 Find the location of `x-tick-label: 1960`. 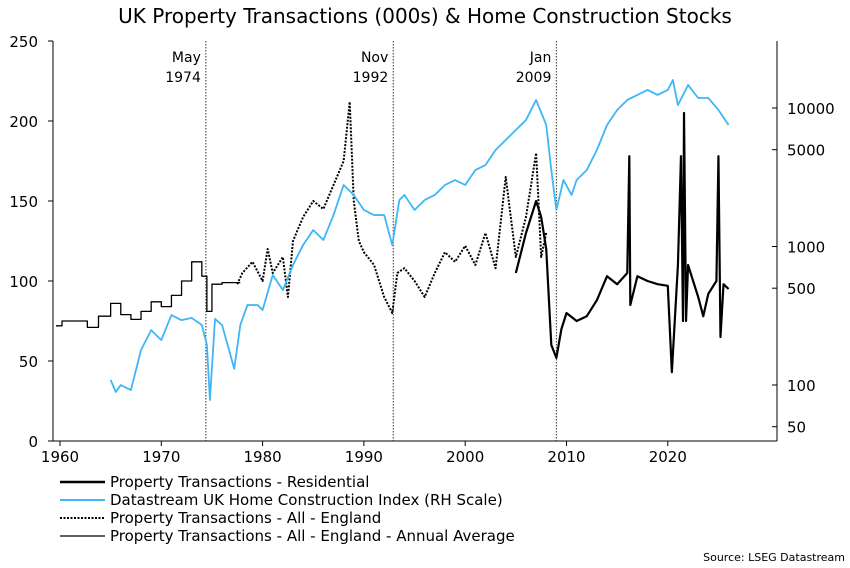

x-tick-label: 1960 is located at coordinates (60, 457).